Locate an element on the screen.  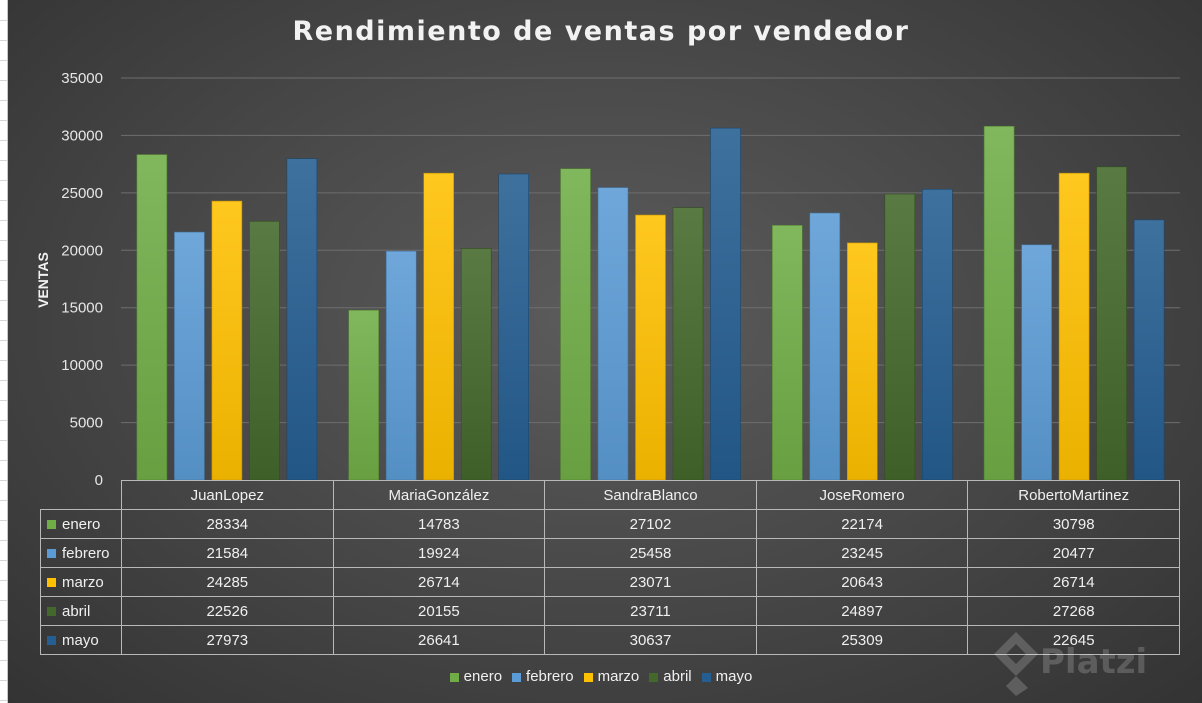
legend-item-enero: enero is located at coordinates (476, 676).